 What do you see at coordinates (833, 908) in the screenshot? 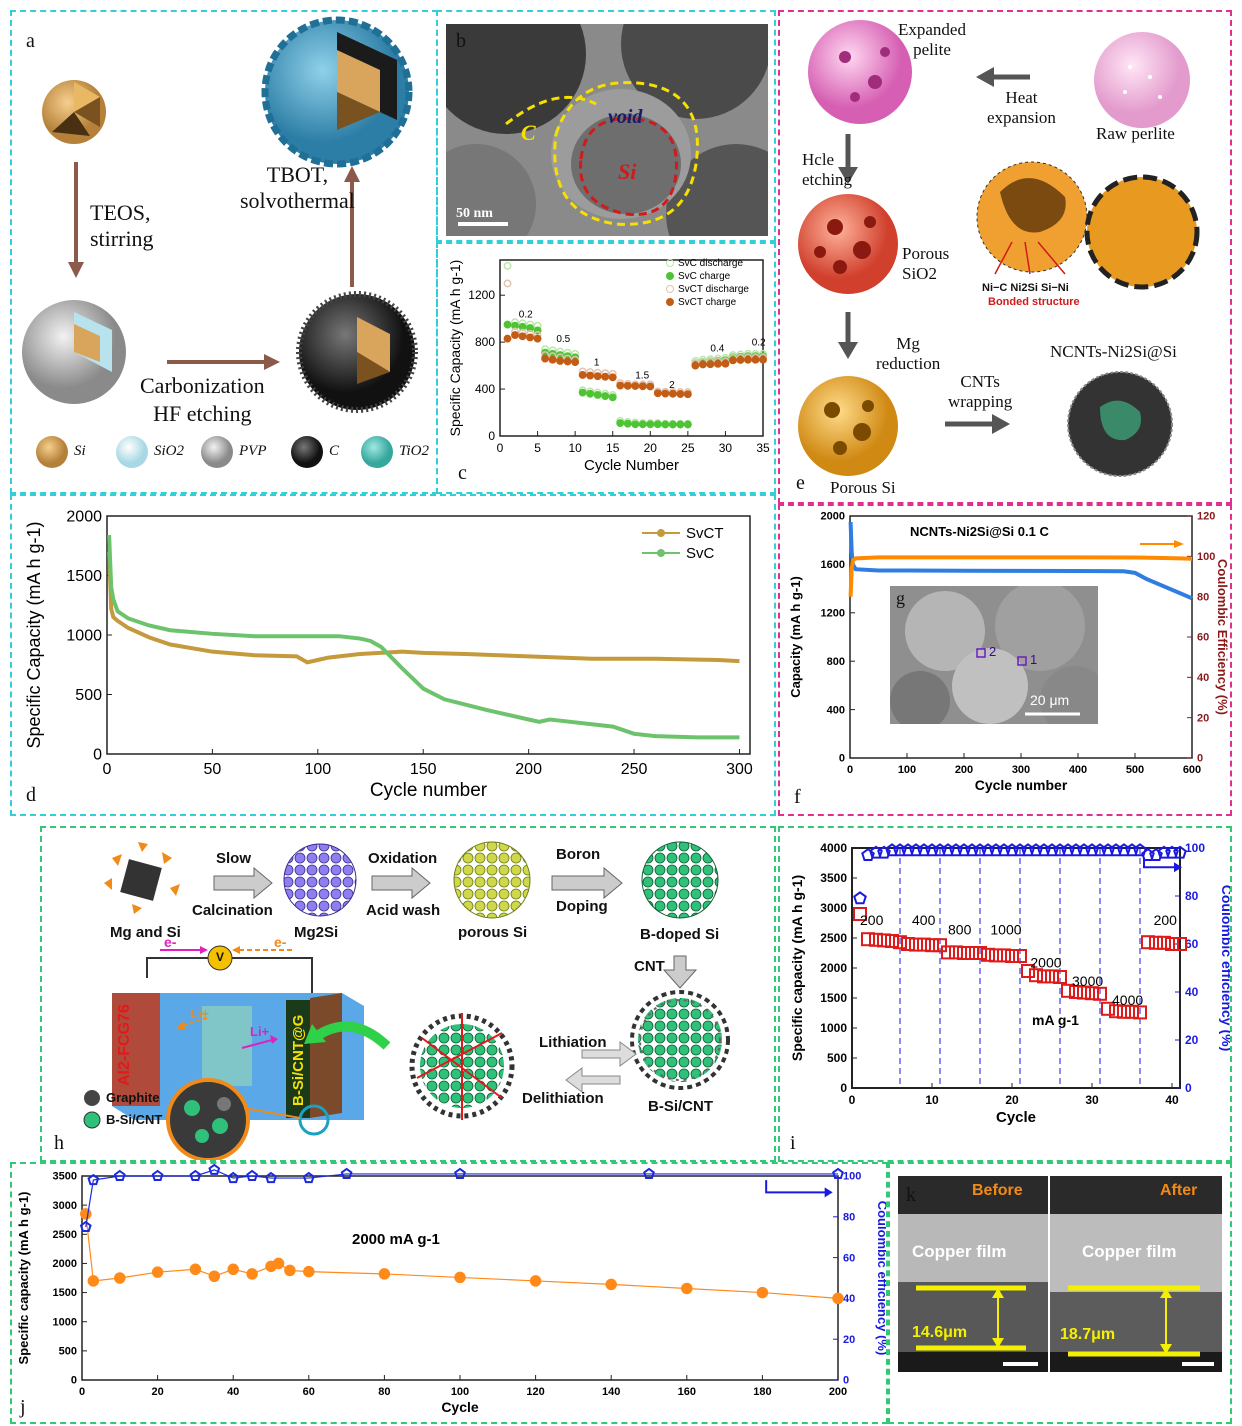
I see `i-ytick-label: 3000` at bounding box center [833, 908].